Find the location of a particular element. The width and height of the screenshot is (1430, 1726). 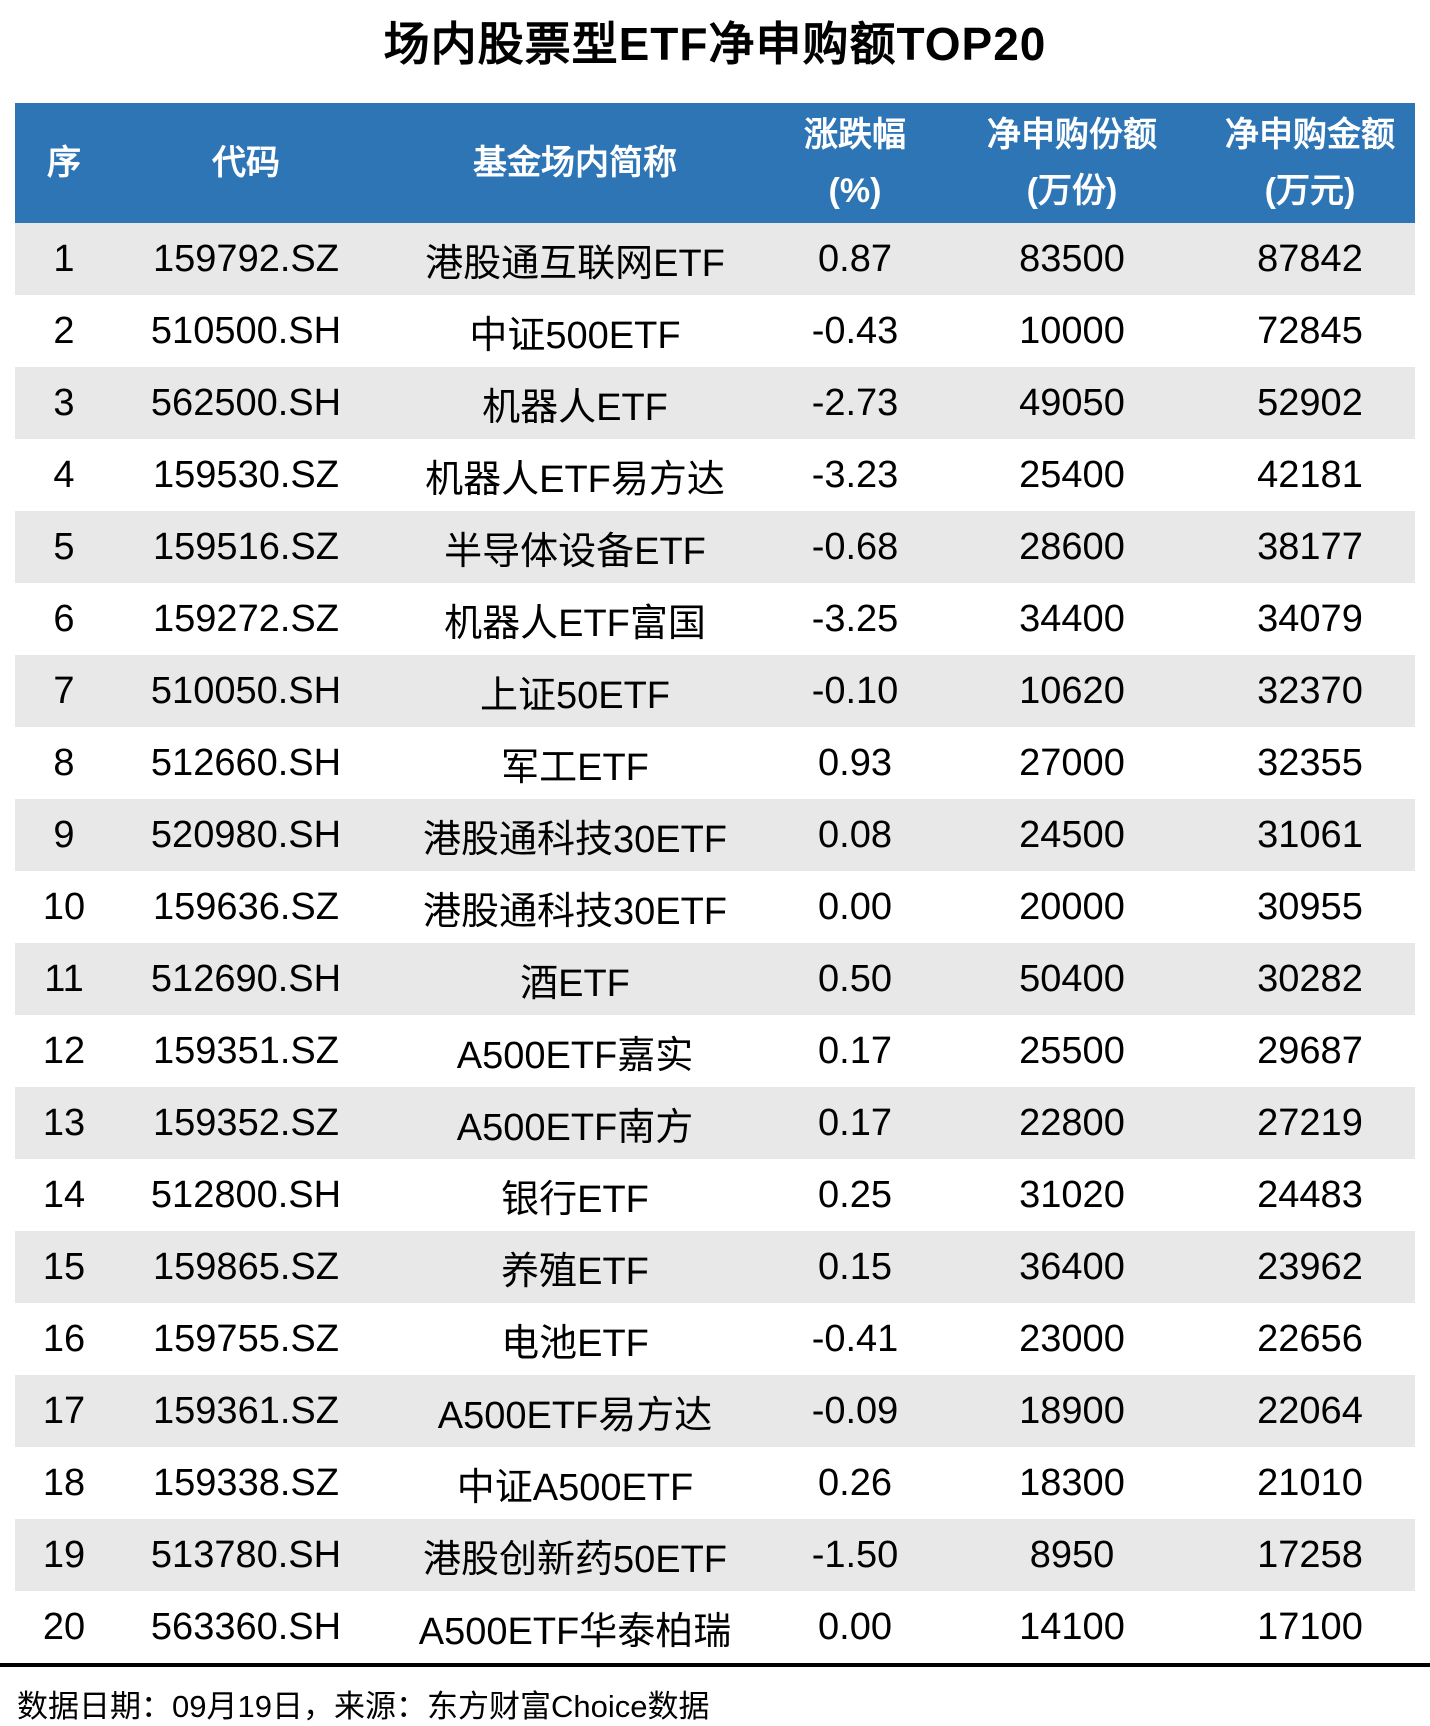

cell-code: 512690.SH is located at coordinates (246, 978).